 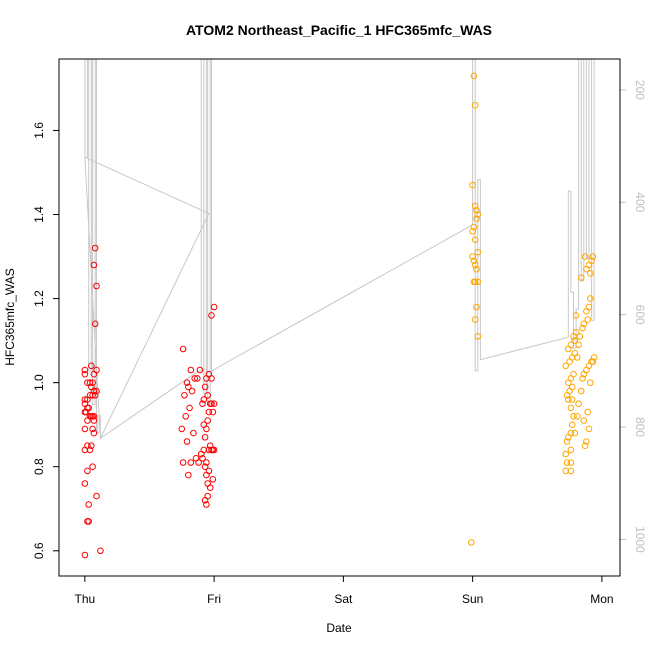 What do you see at coordinates (339, 30) in the screenshot?
I see `chart-title: ATOM2 Northeast_Pacific_1 HFC365mfc_WAS` at bounding box center [339, 30].